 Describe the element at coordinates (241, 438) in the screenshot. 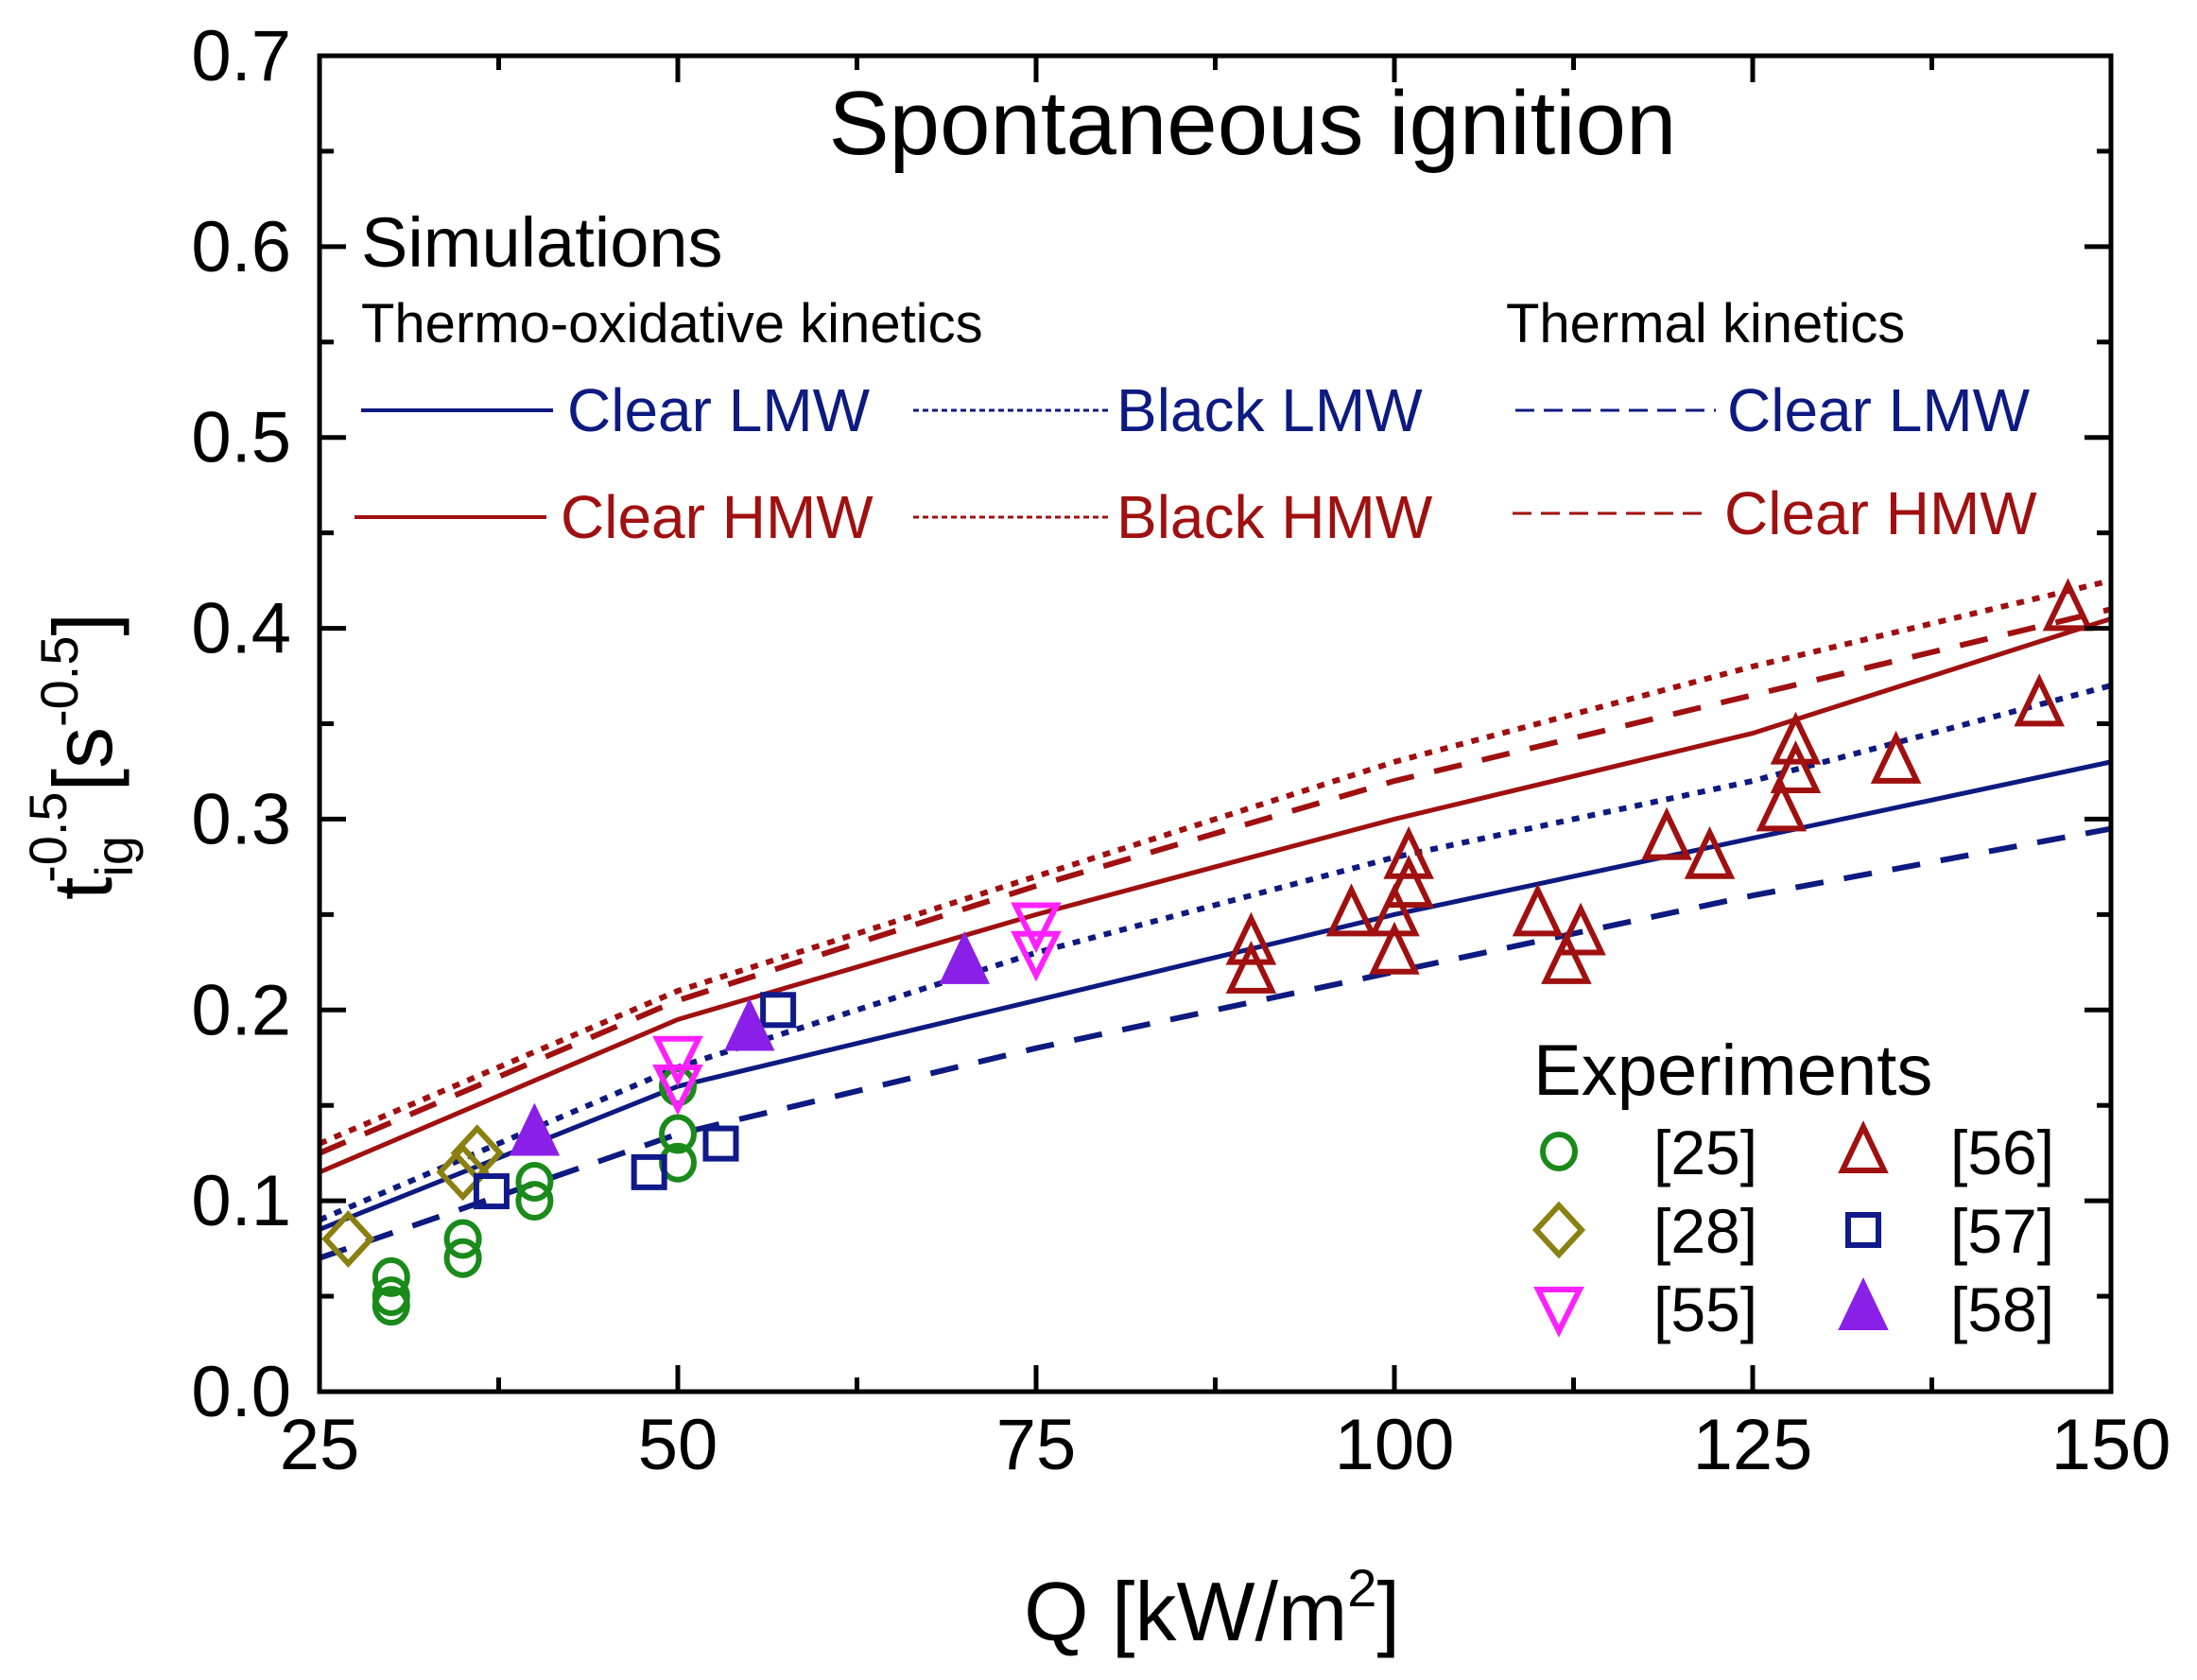

I see `y-tick-label: 0.5` at that location.